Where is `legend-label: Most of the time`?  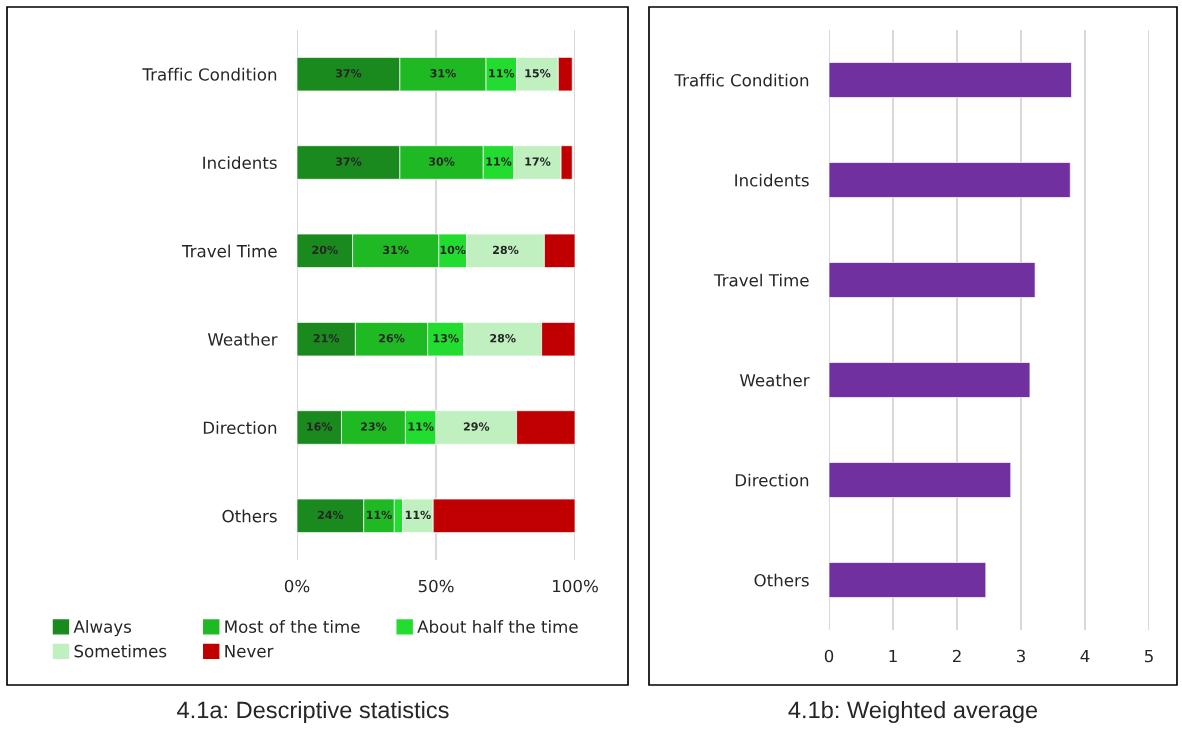
legend-label: Most of the time is located at coordinates (292, 626).